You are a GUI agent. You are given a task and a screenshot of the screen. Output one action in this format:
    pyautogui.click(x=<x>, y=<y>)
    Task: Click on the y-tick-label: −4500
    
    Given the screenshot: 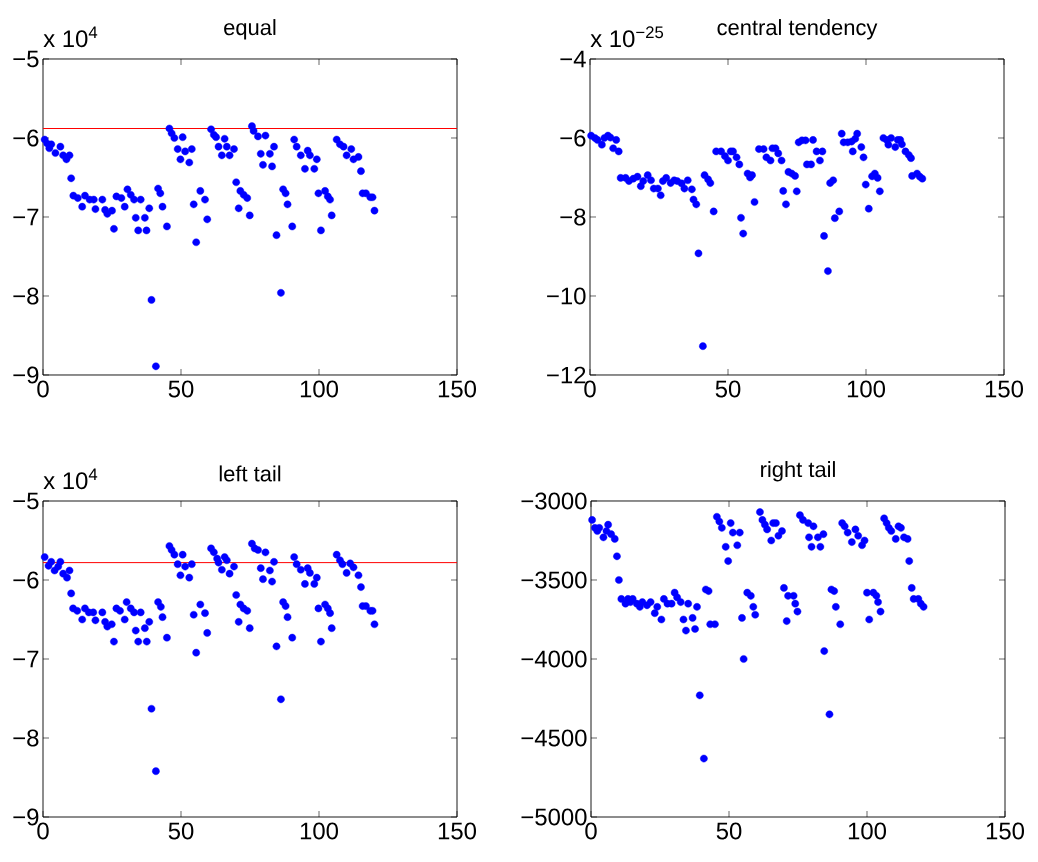 What is the action you would take?
    pyautogui.click(x=554, y=738)
    